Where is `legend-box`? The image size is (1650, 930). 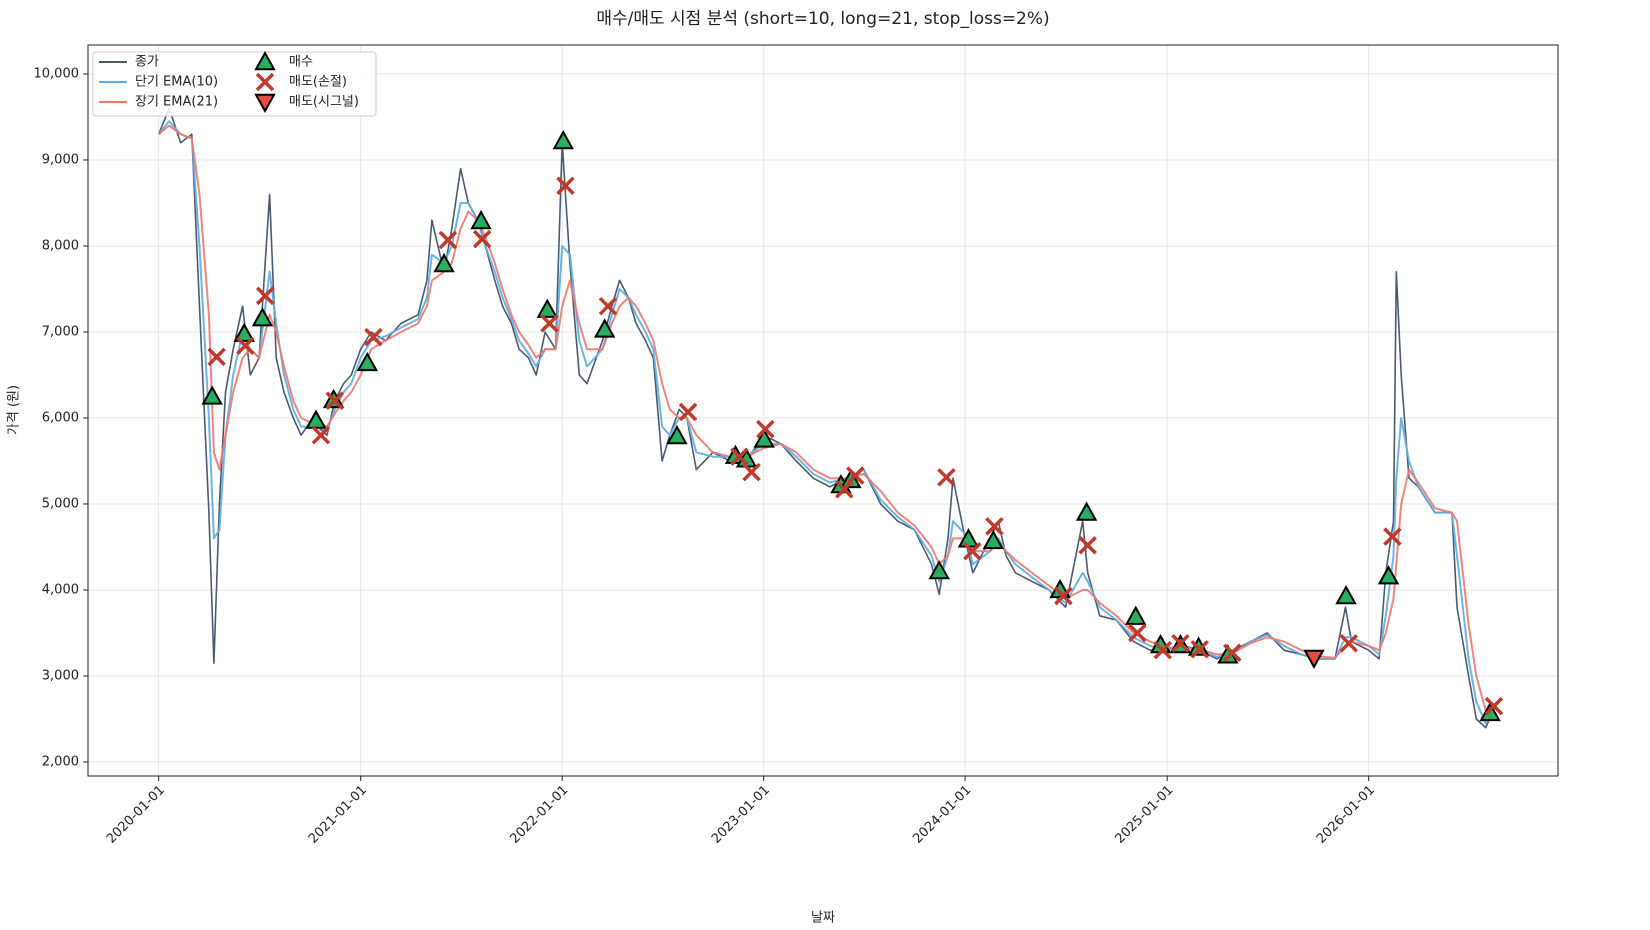
legend-box is located at coordinates (234, 84).